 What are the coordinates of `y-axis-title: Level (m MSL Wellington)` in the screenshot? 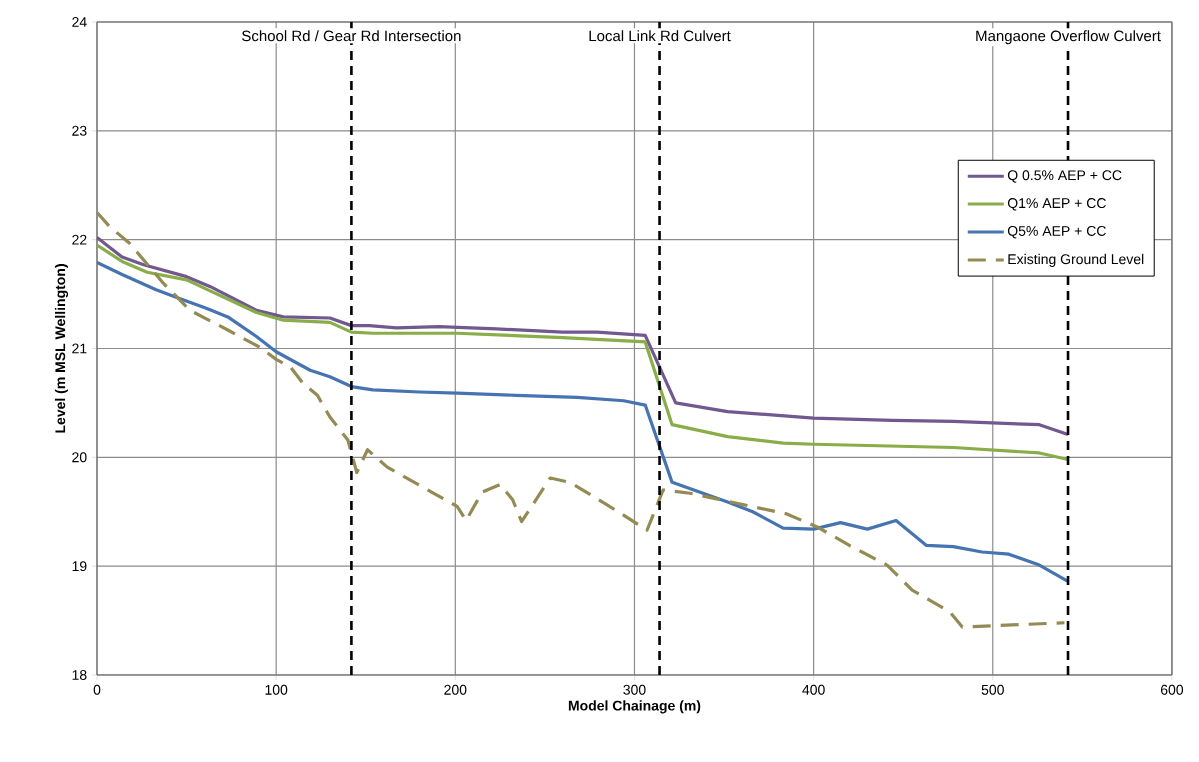 It's located at (61, 348).